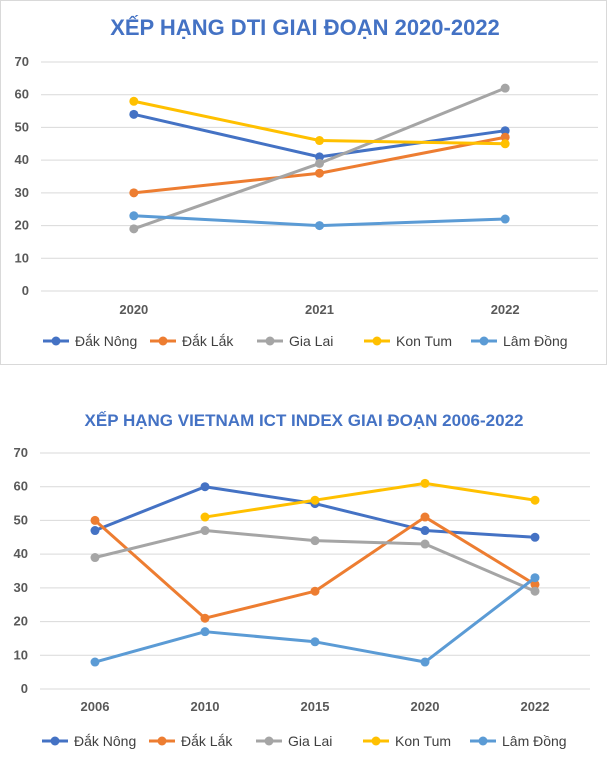  Describe the element at coordinates (315, 706) in the screenshot. I see `x-tick-label: 2015` at that location.